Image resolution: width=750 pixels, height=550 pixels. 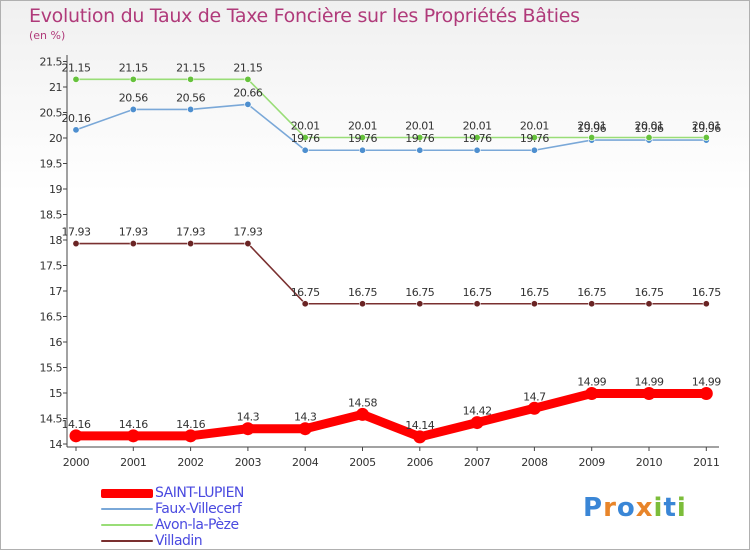 I want to click on data-label: 14.7, so click(x=534, y=396).